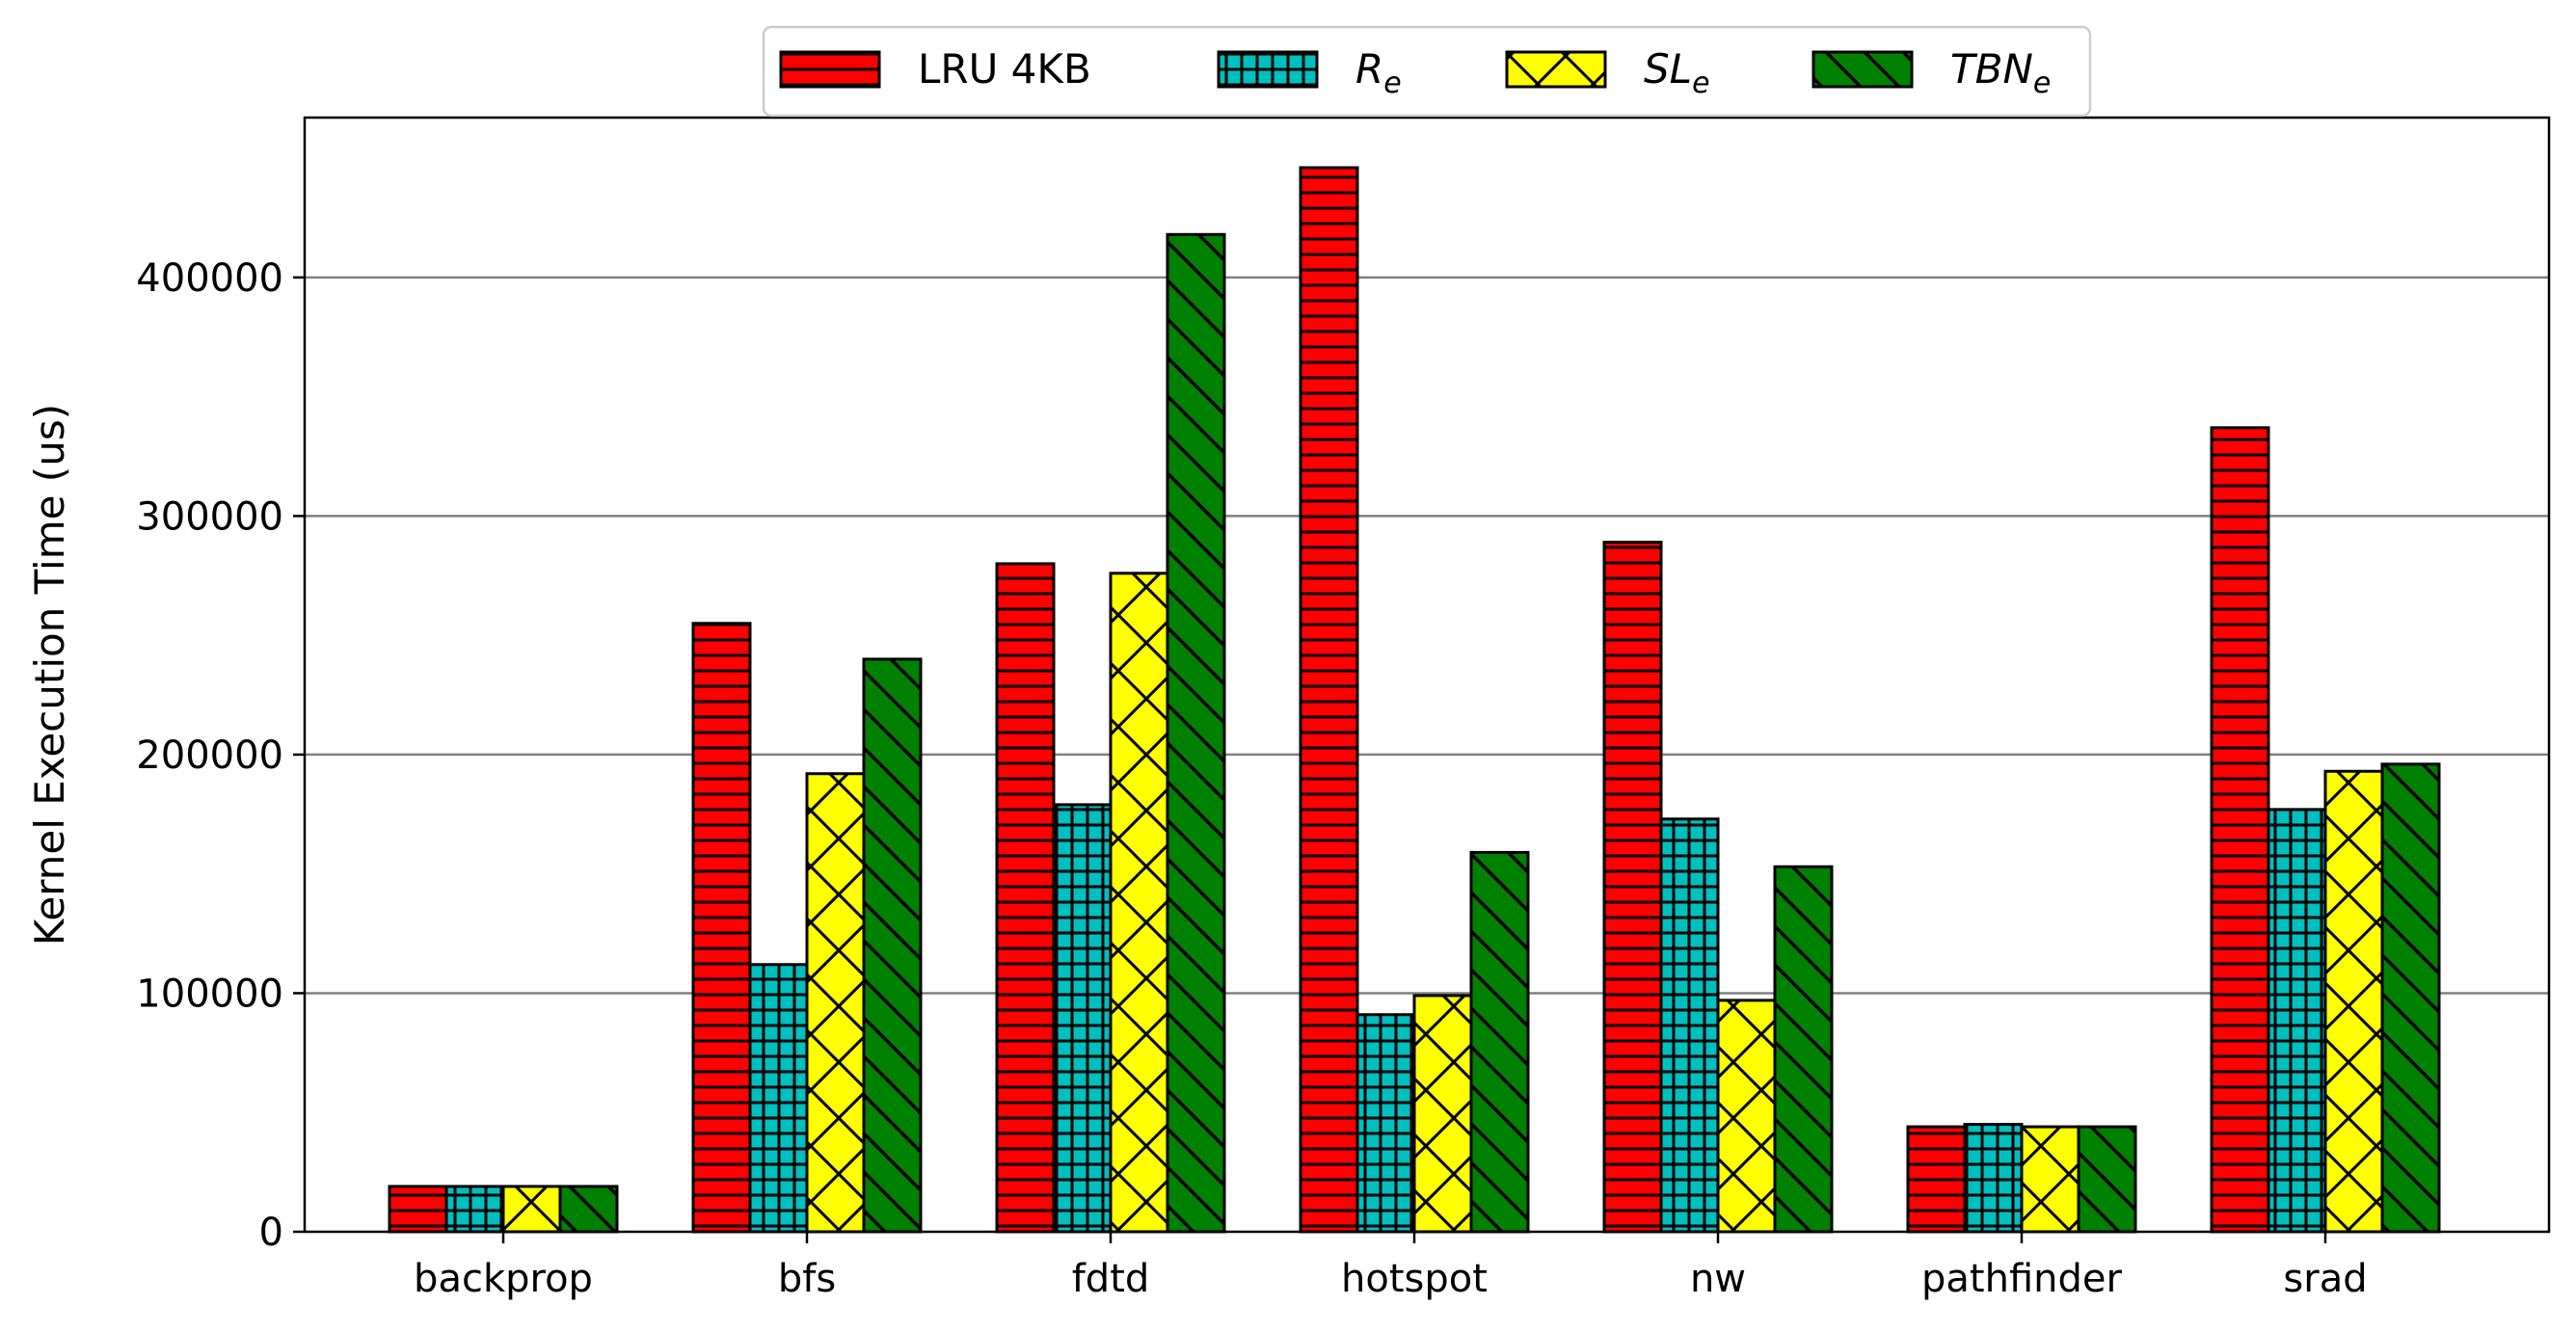  I want to click on legend-label: TBNe, so click(2001, 72).